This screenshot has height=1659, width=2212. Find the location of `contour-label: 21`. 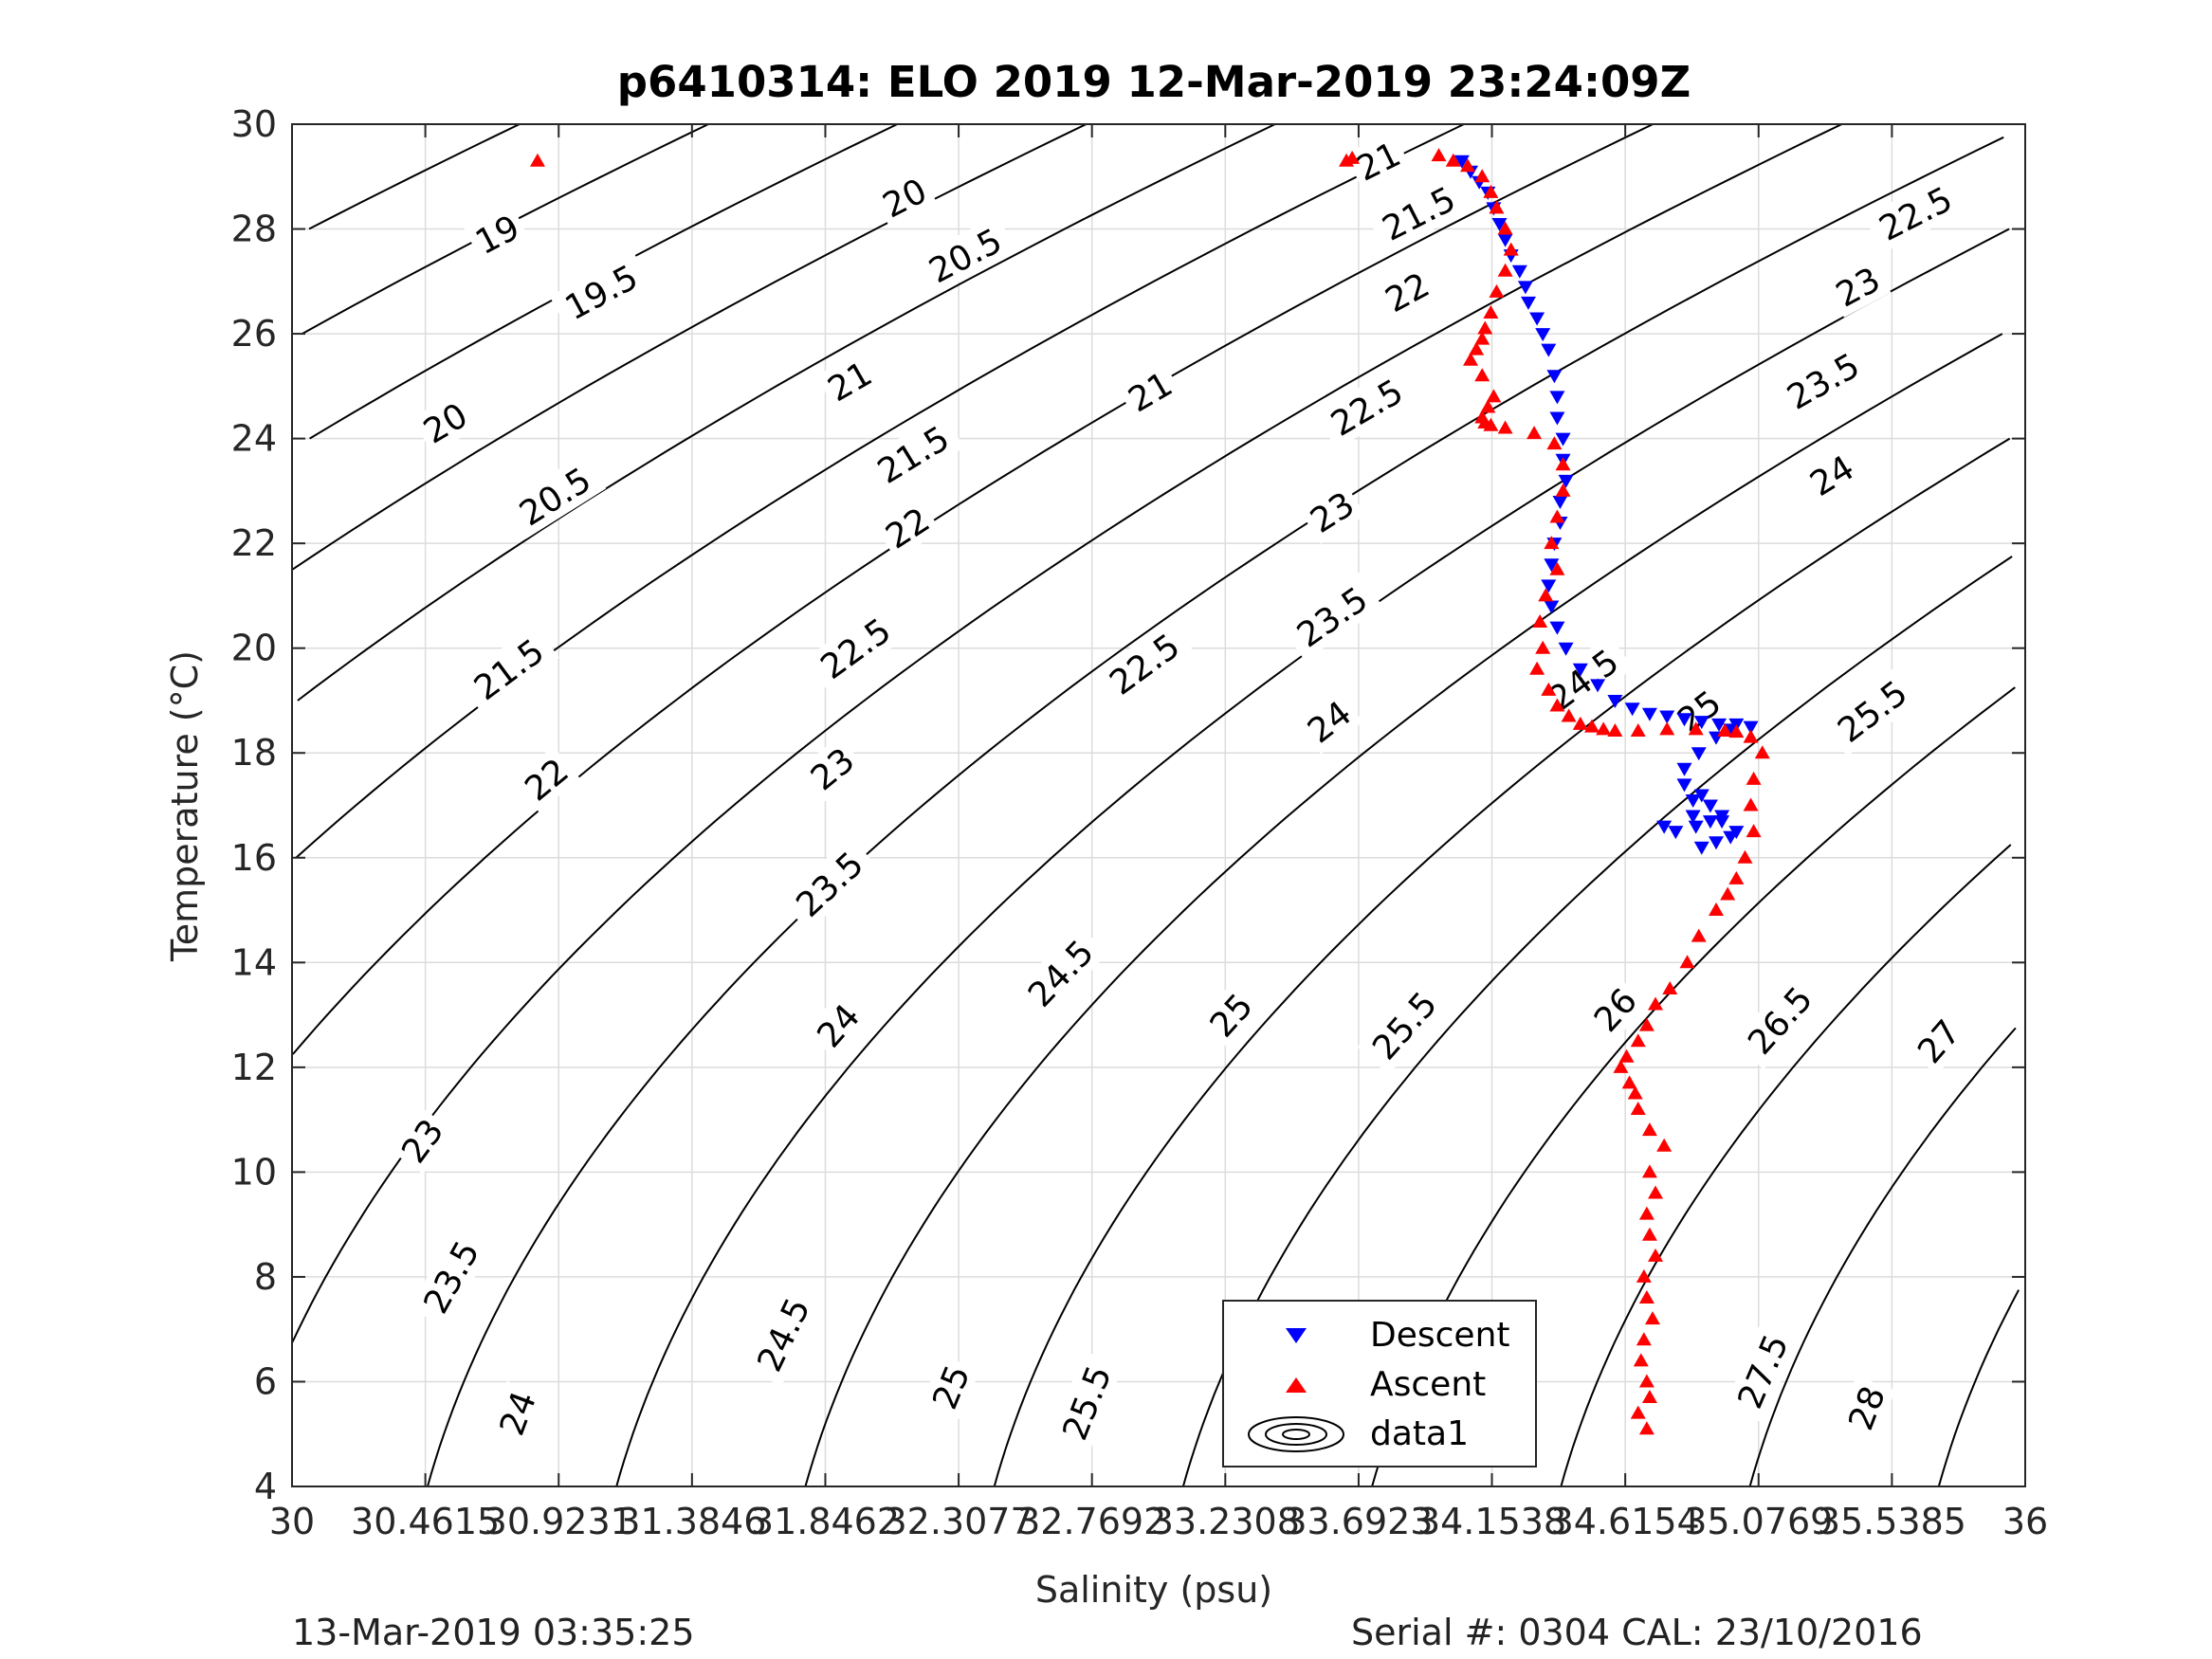

contour-label: 21 is located at coordinates (849, 380).